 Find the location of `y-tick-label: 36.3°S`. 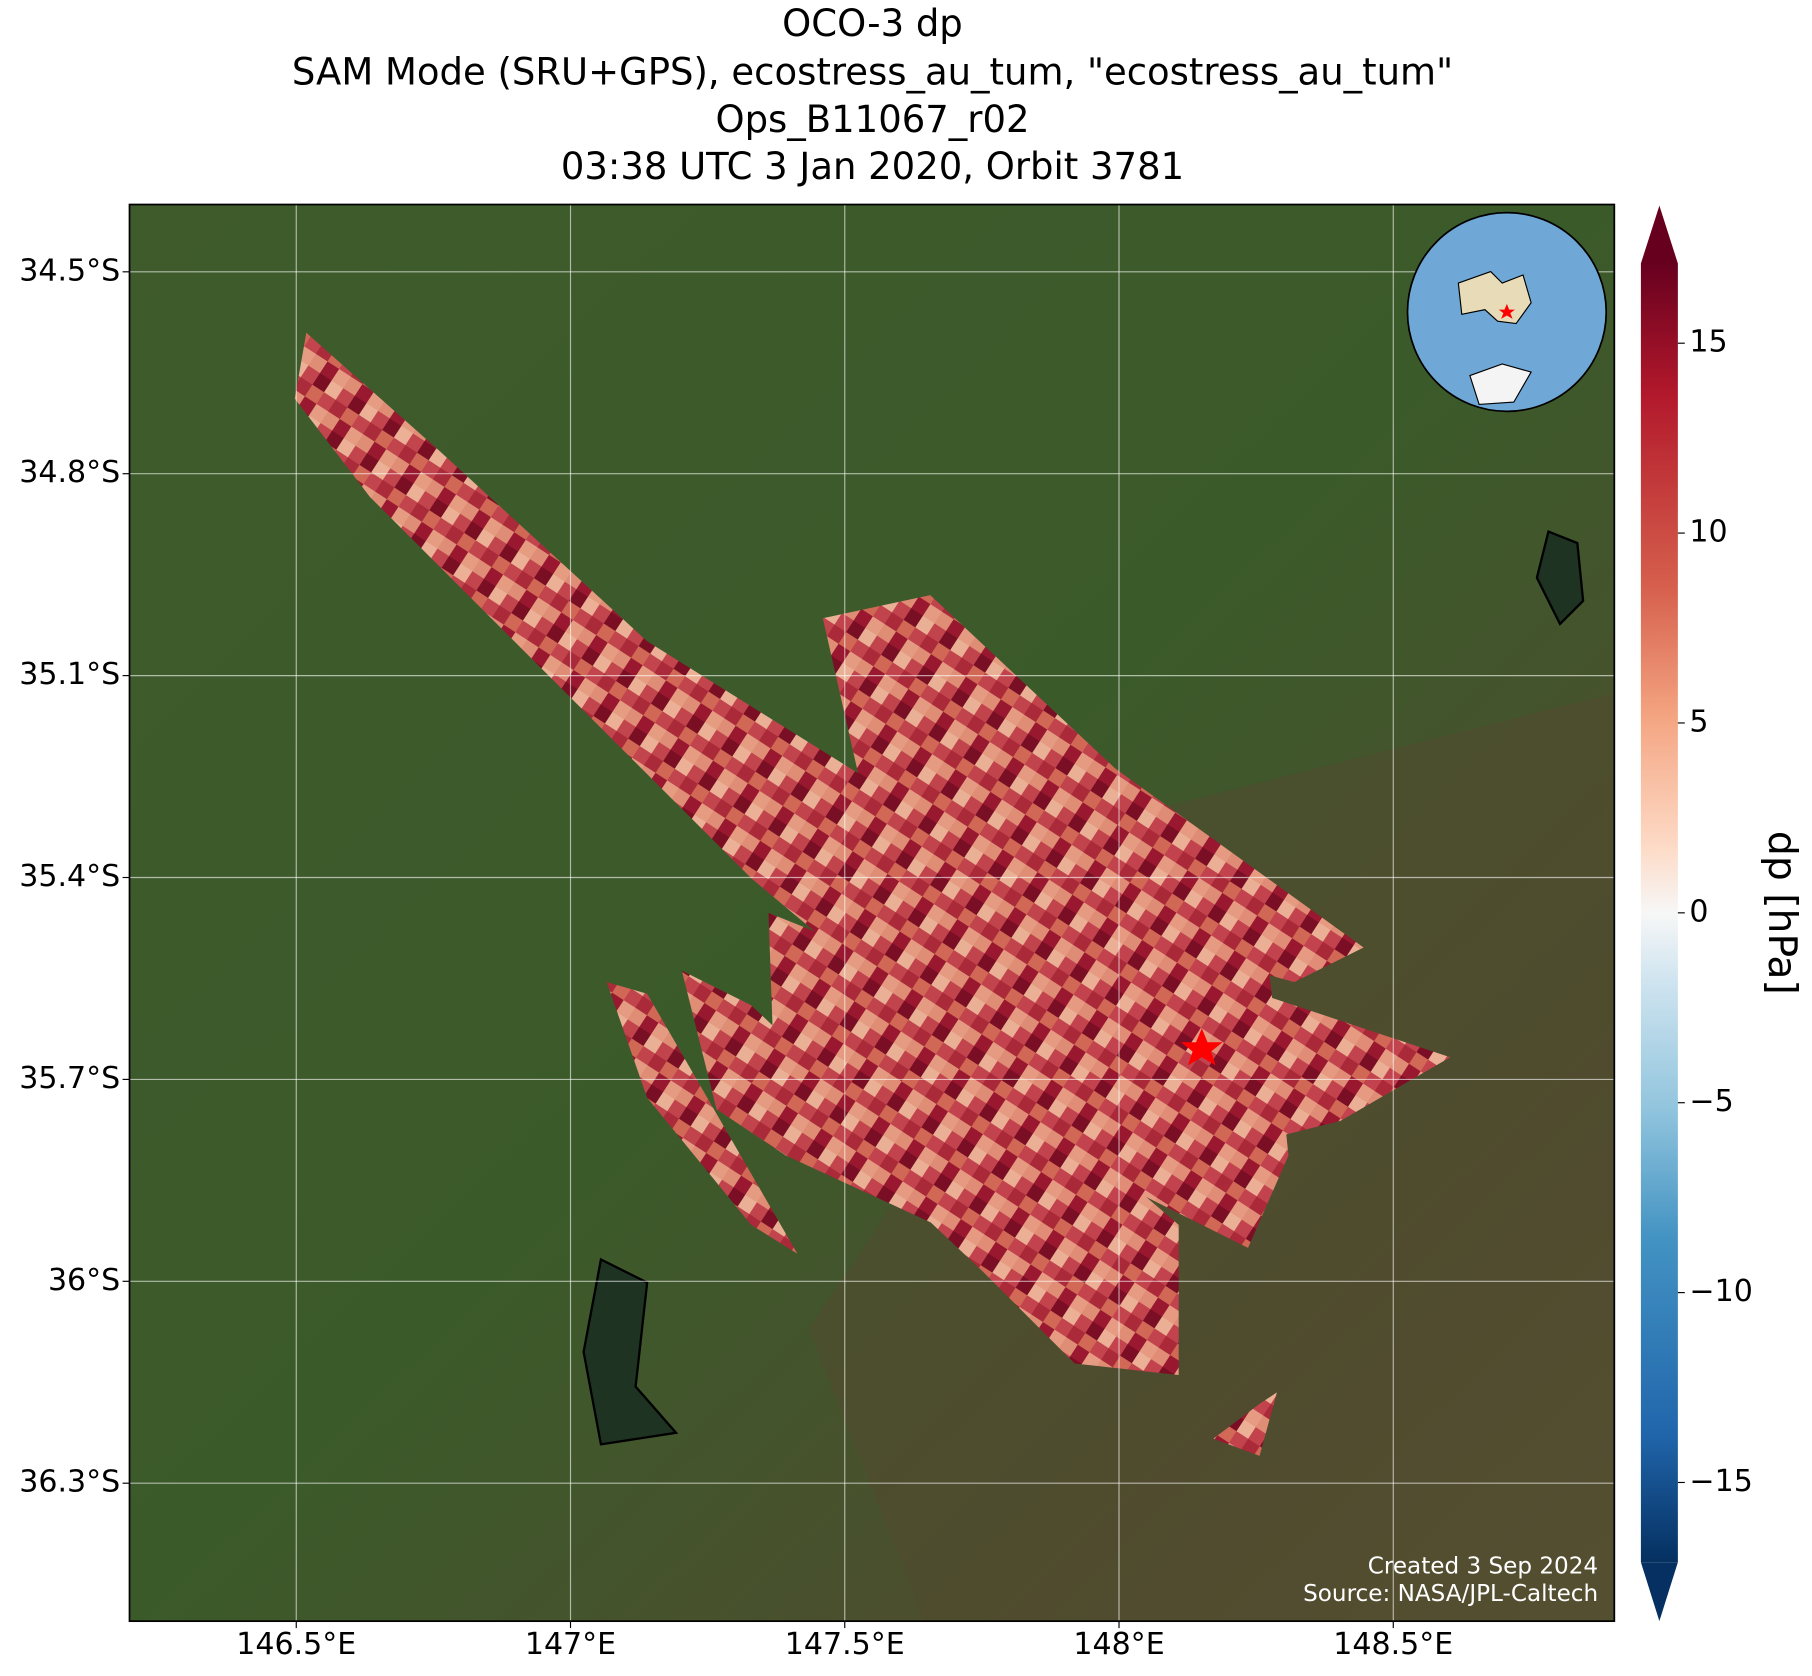

y-tick-label: 36.3°S is located at coordinates (69, 1482).